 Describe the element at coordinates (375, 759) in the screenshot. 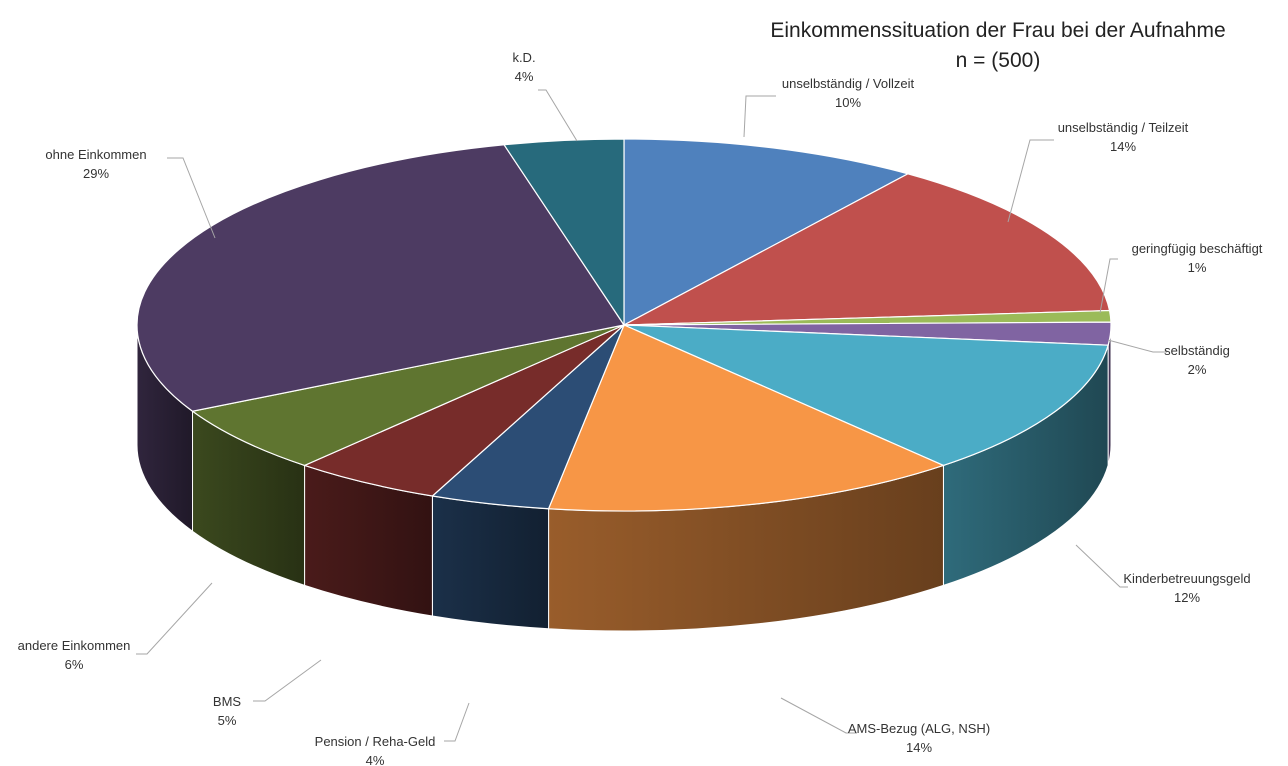

I see `slice-value-pension-reha-geld: 4%` at that location.